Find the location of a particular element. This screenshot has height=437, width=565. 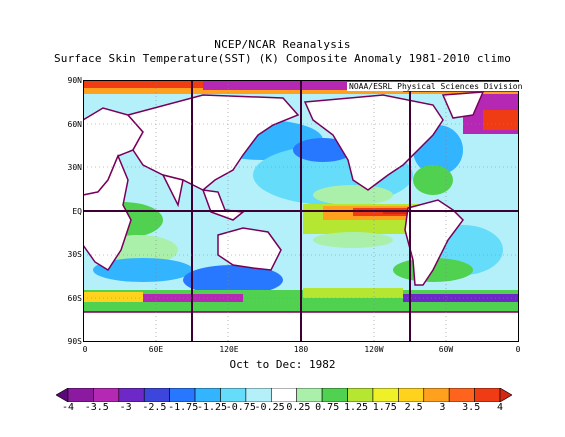

colorbar-label: 4 is located at coordinates (500, 407).